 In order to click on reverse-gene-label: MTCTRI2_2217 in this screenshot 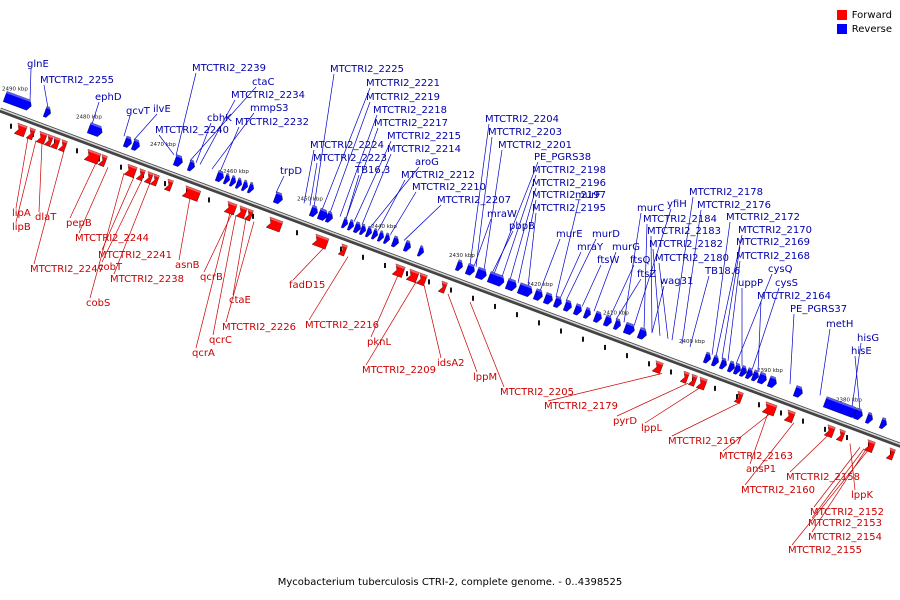, I will do `click(411, 123)`.